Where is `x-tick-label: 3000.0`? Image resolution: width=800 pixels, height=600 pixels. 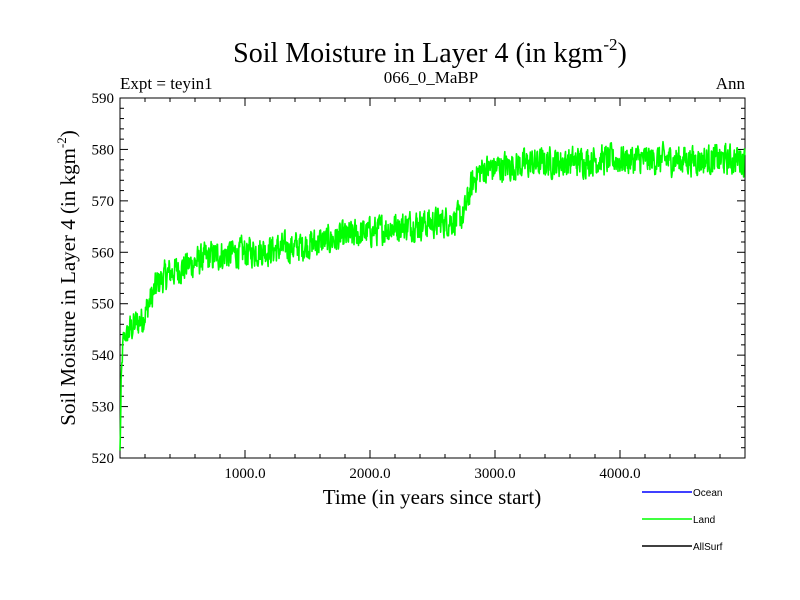
x-tick-label: 3000.0 is located at coordinates (494, 474).